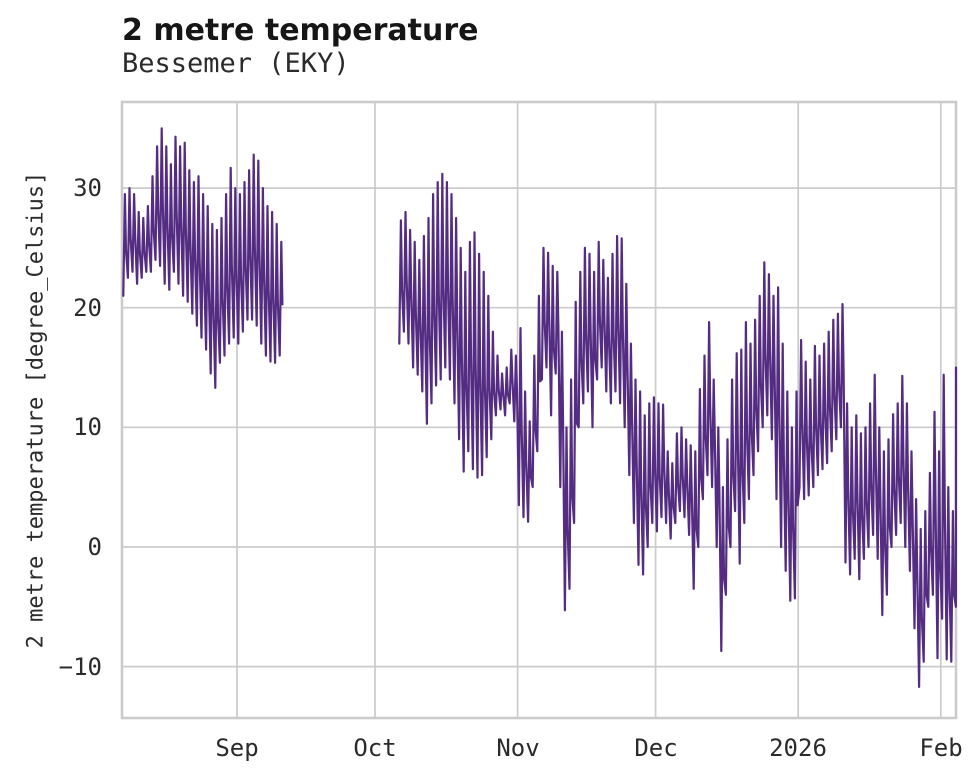  What do you see at coordinates (798, 748) in the screenshot?
I see `x-tick-label: 2026` at bounding box center [798, 748].